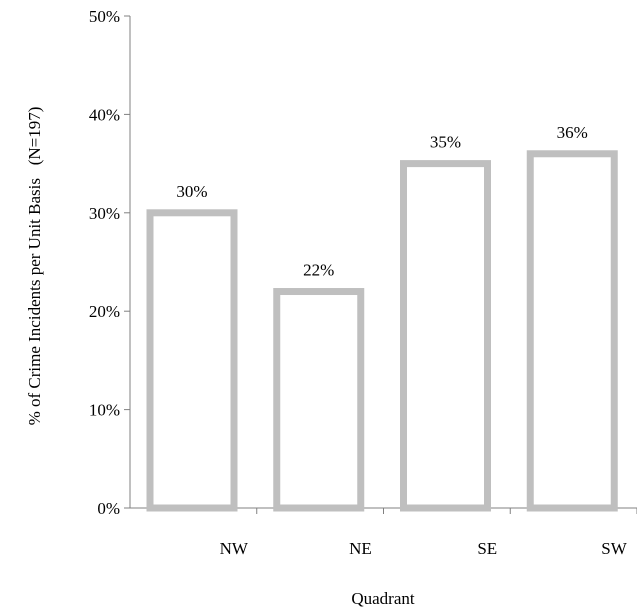 The height and width of the screenshot is (616, 637). I want to click on data-label: 35%, so click(445, 142).